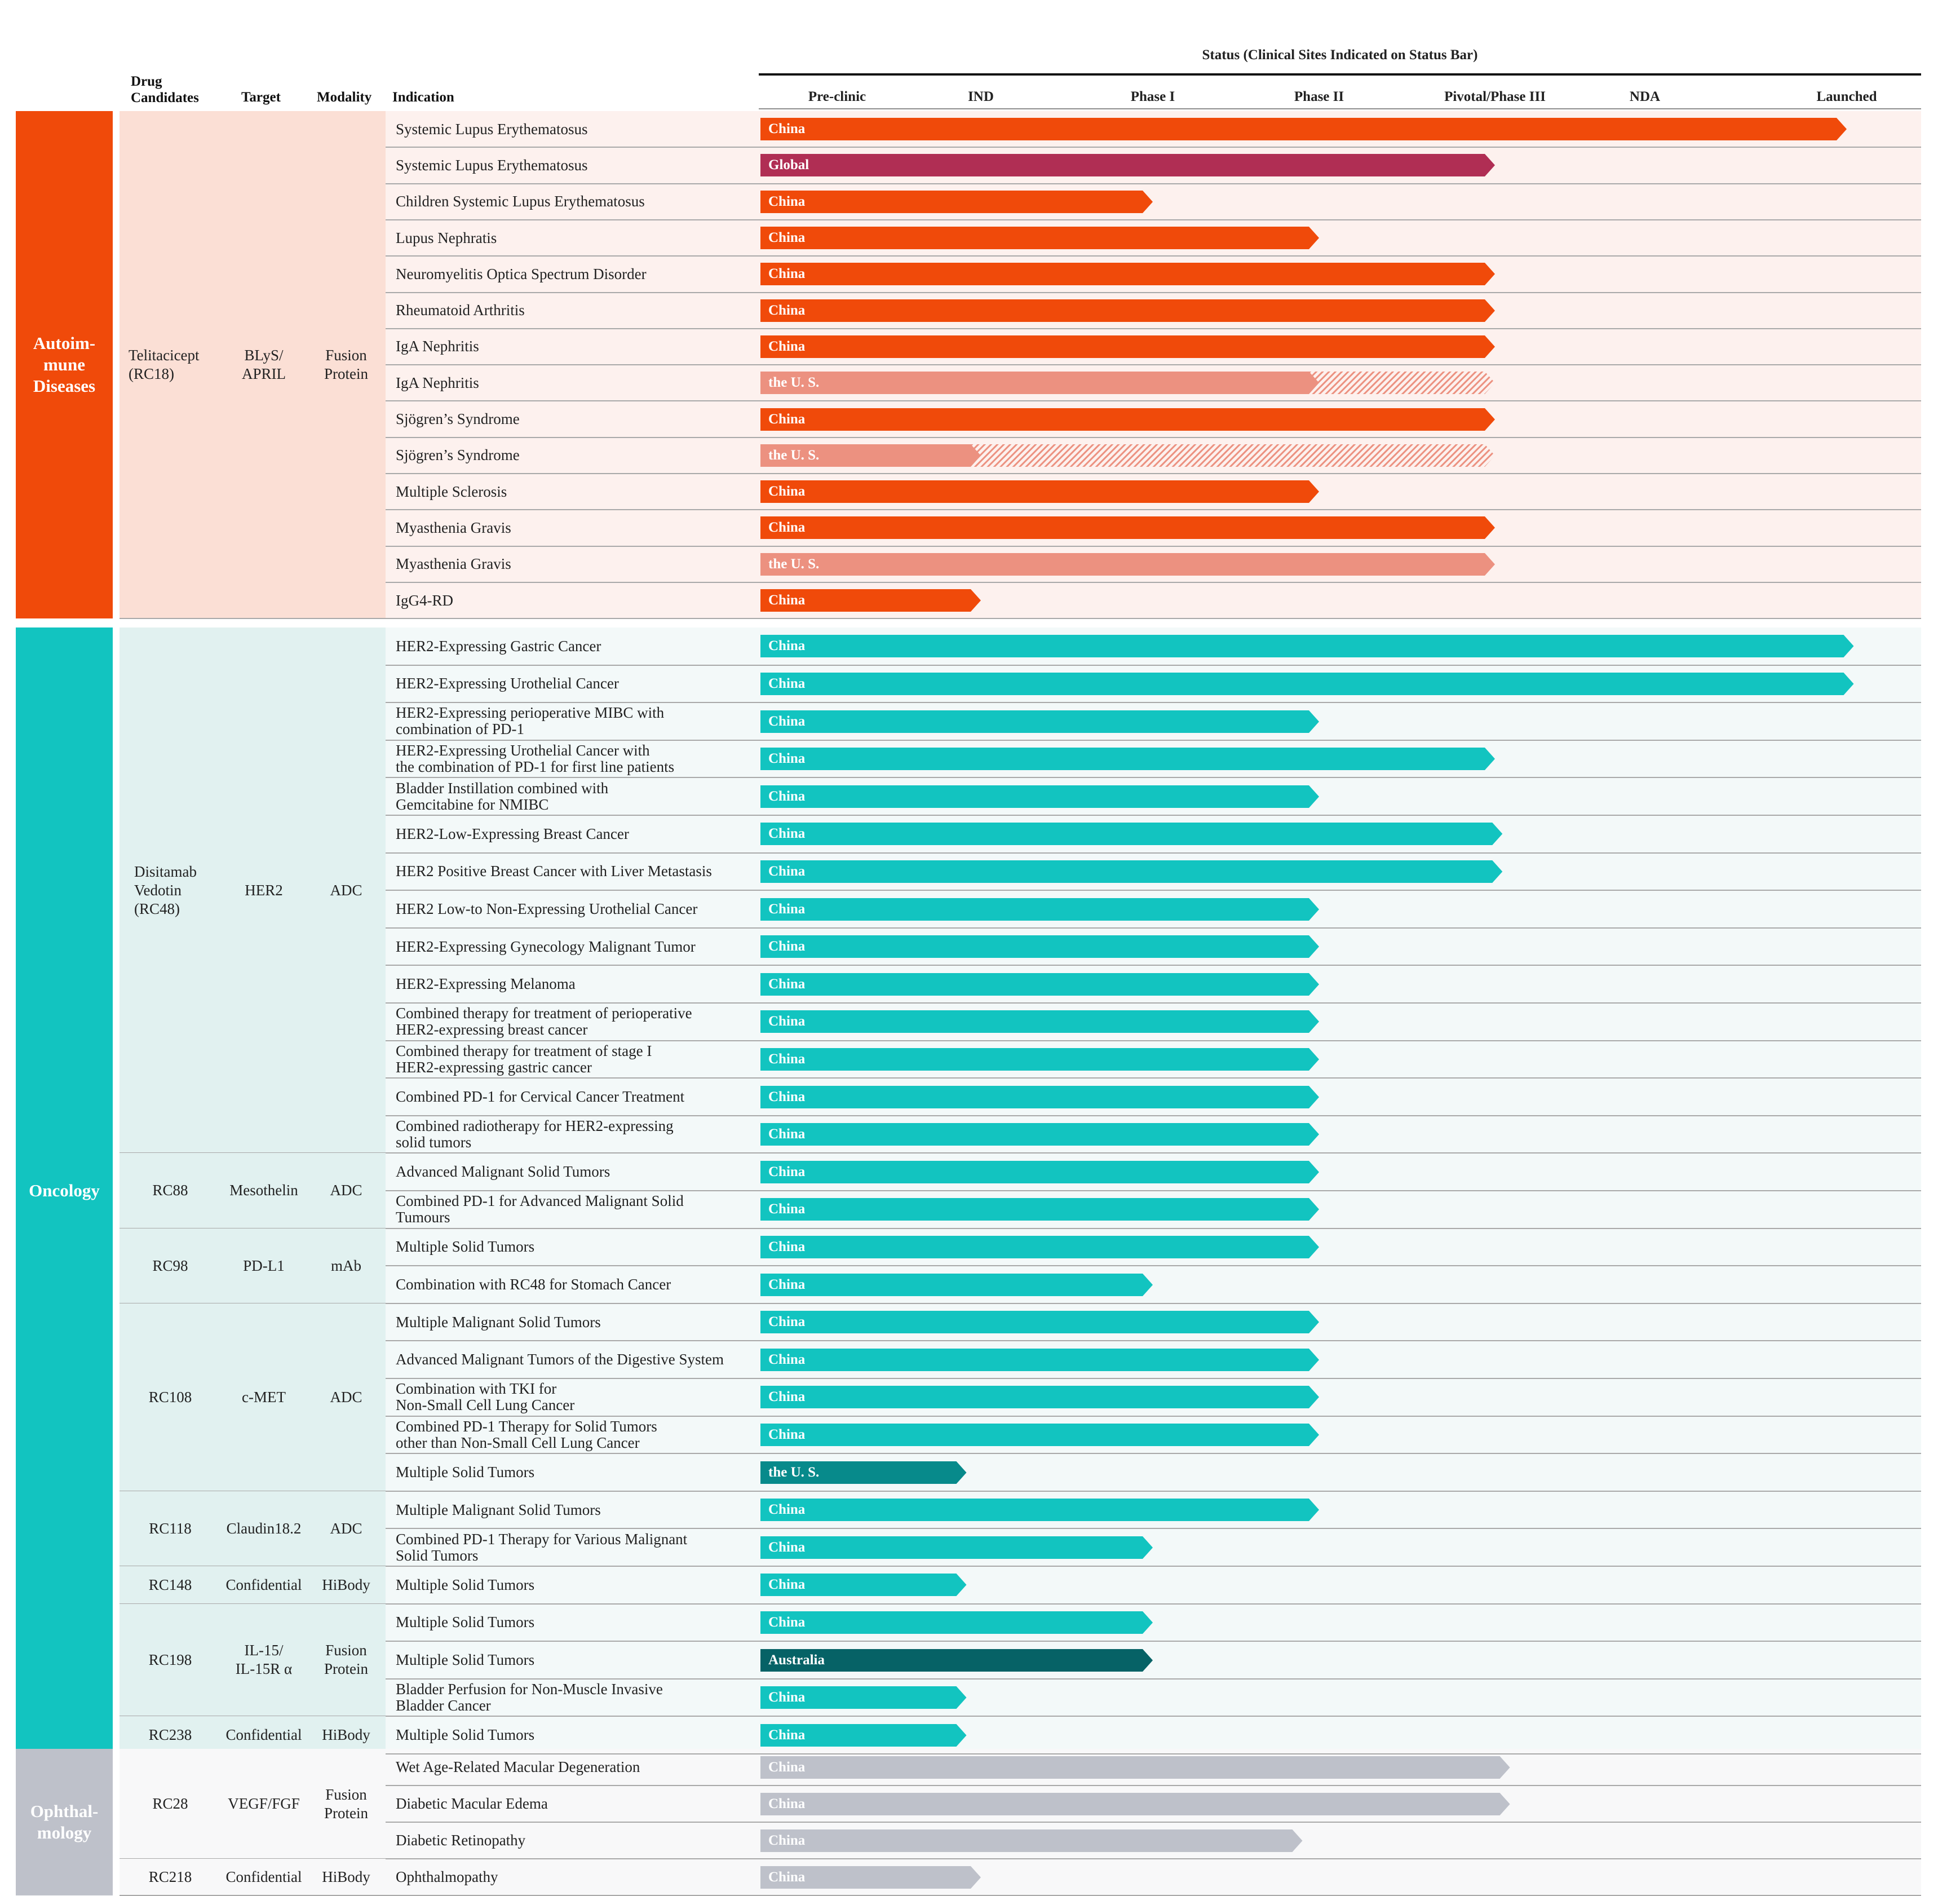  Describe the element at coordinates (261, 97) in the screenshot. I see `header-target: Target` at that location.